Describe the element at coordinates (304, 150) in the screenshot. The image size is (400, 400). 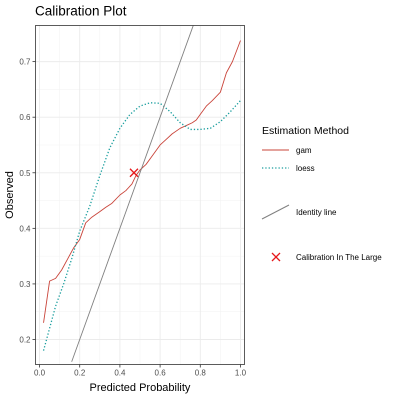
I see `legend-label-gam: gam` at that location.